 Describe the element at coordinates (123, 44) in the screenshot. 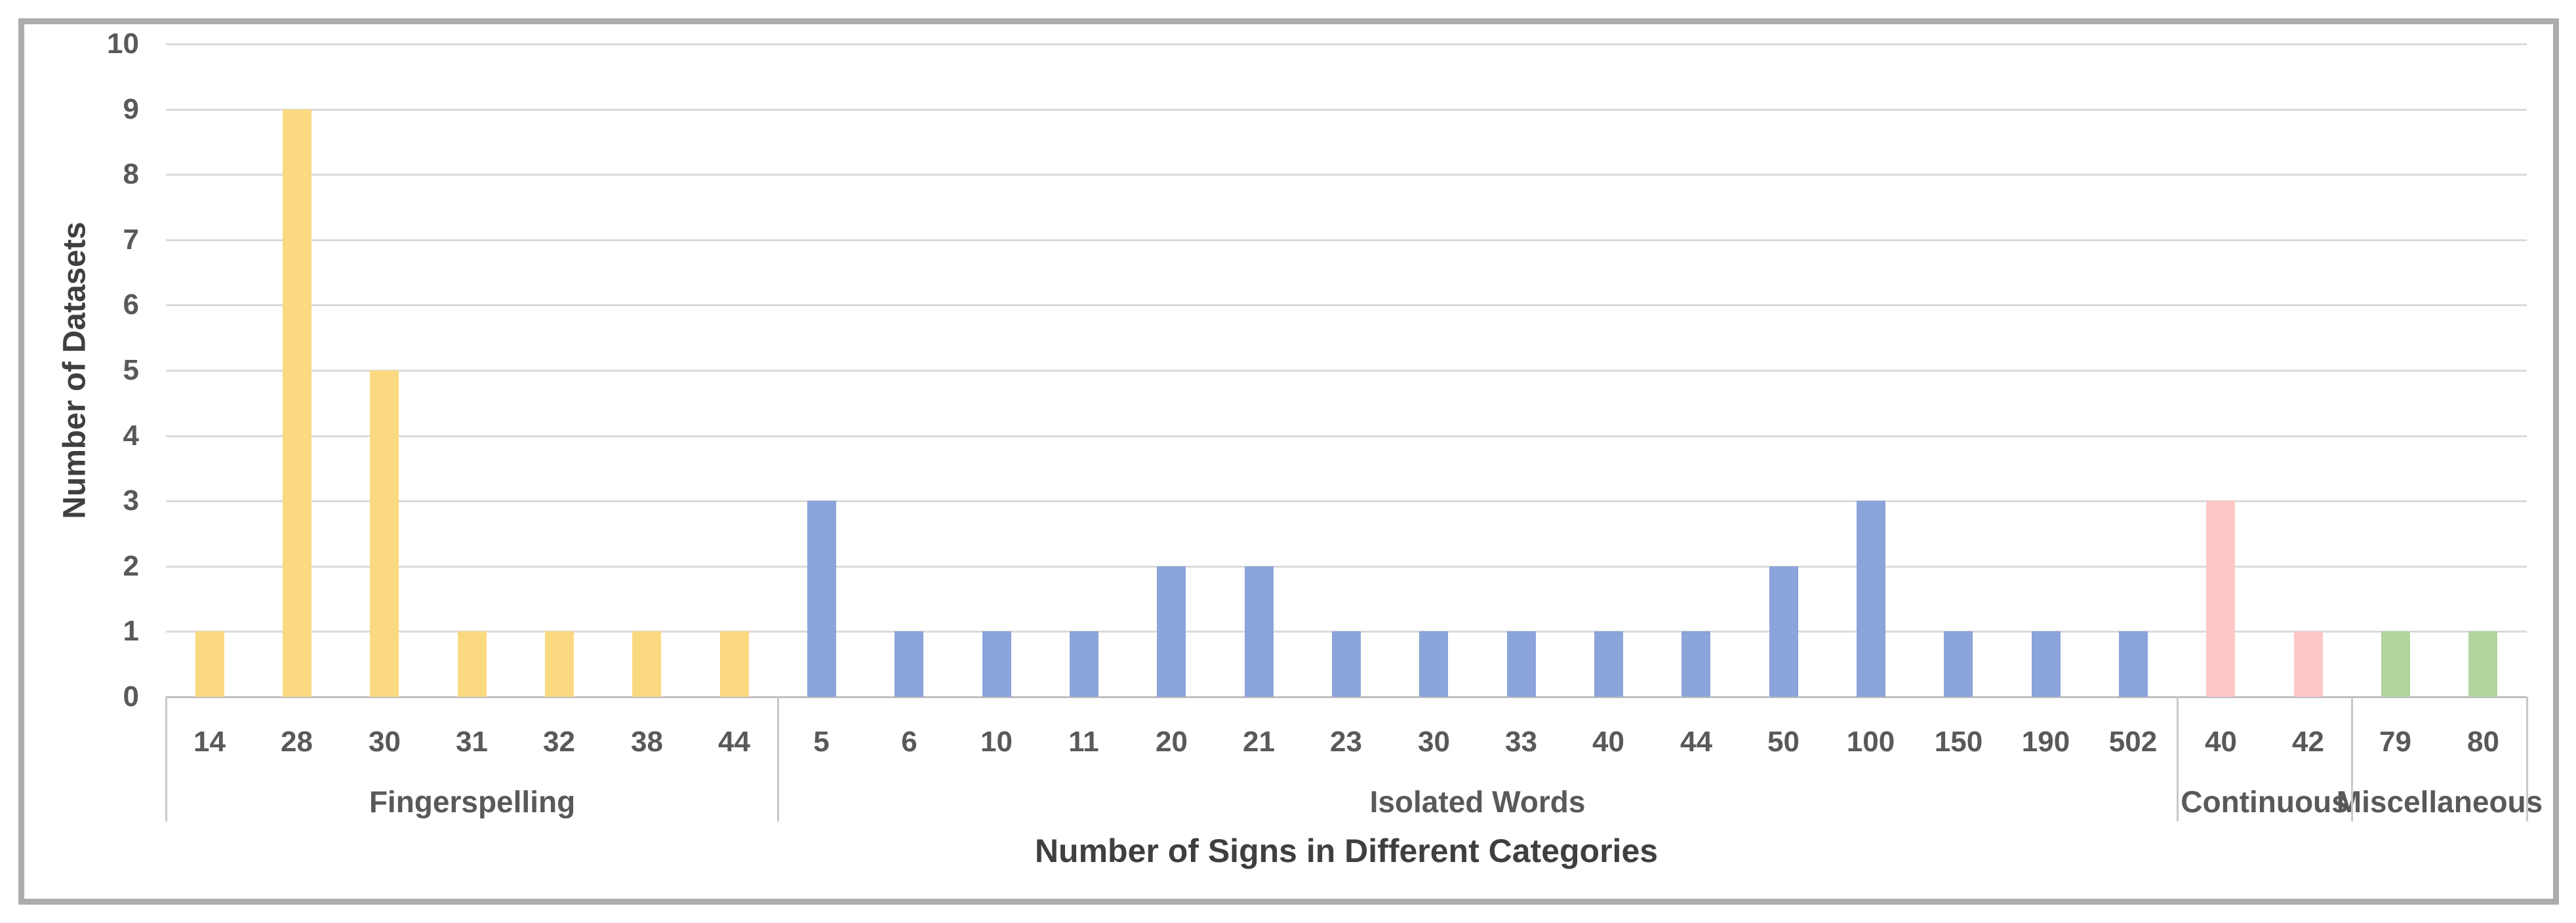

I see `y-tick-label: 10` at that location.